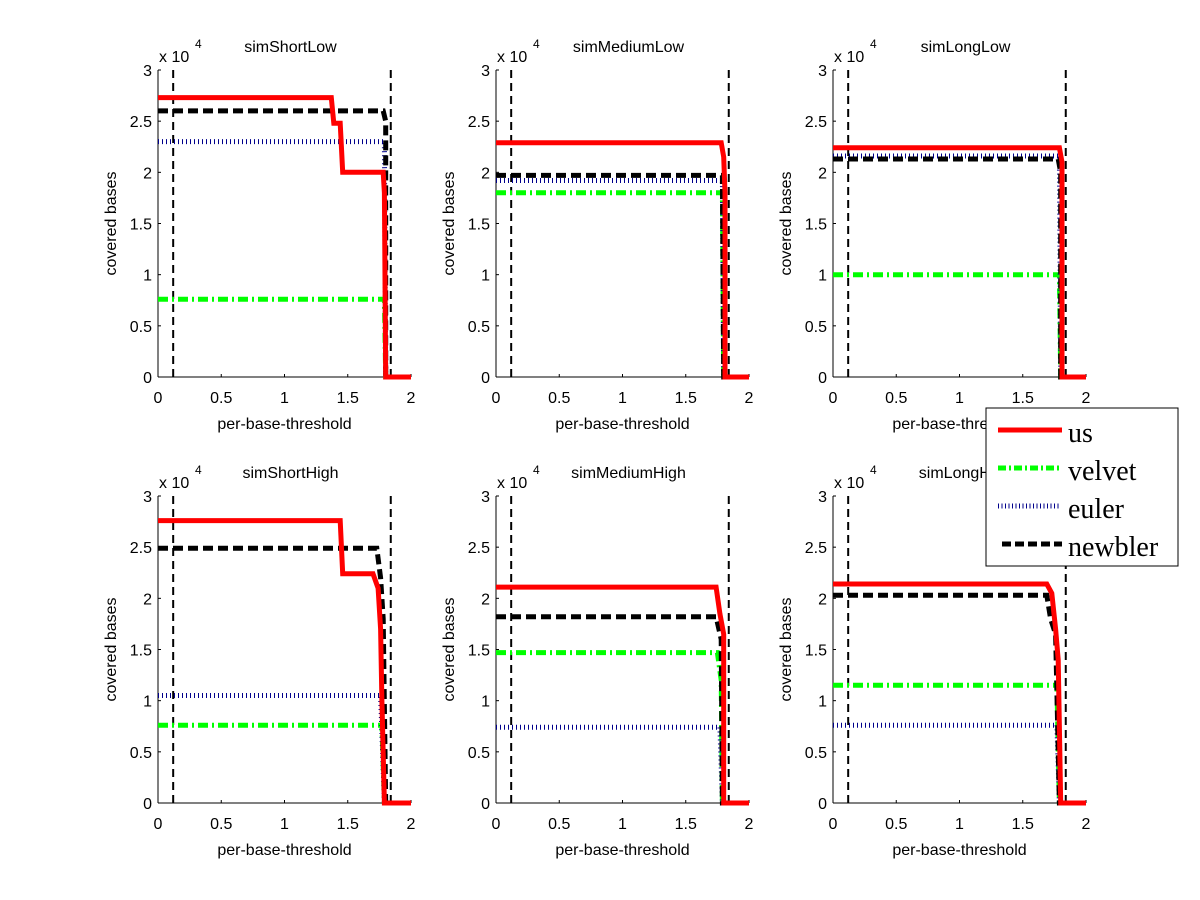 Image resolution: width=1200 pixels, height=900 pixels. Describe the element at coordinates (1102, 471) in the screenshot. I see `legend-label-velvet: velvet` at that location.